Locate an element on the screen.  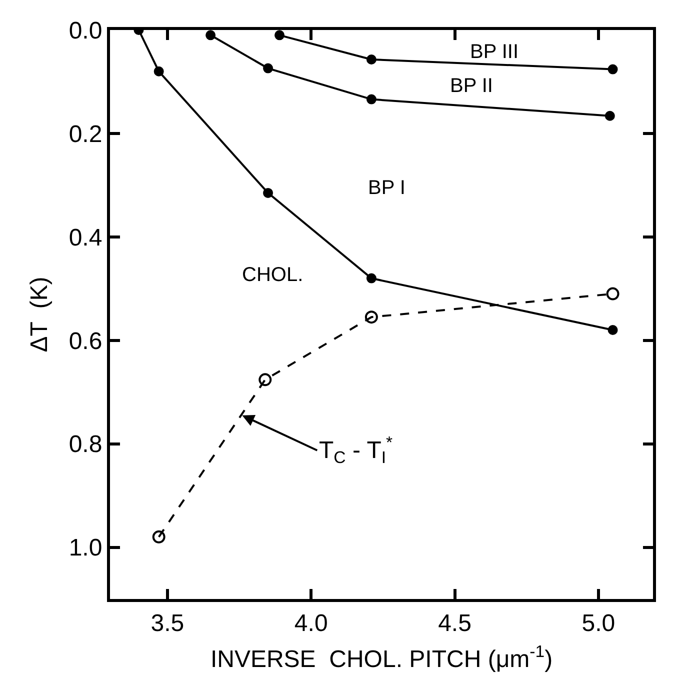
y-tick-label: 1.0 is located at coordinates (85, 548).